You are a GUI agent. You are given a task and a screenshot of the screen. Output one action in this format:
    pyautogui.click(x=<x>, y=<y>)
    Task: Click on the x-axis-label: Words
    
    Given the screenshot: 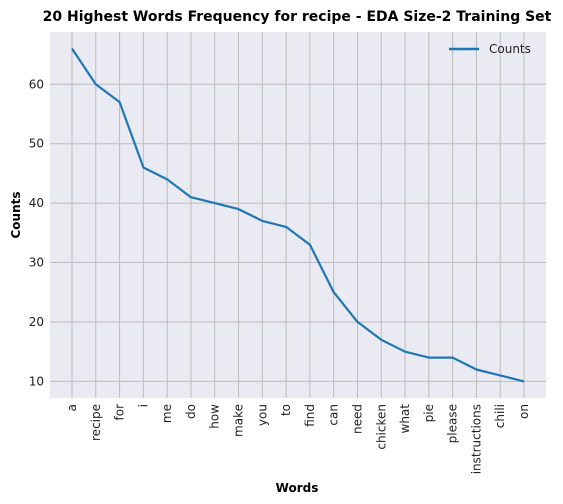 What is the action you would take?
    pyautogui.click(x=297, y=488)
    